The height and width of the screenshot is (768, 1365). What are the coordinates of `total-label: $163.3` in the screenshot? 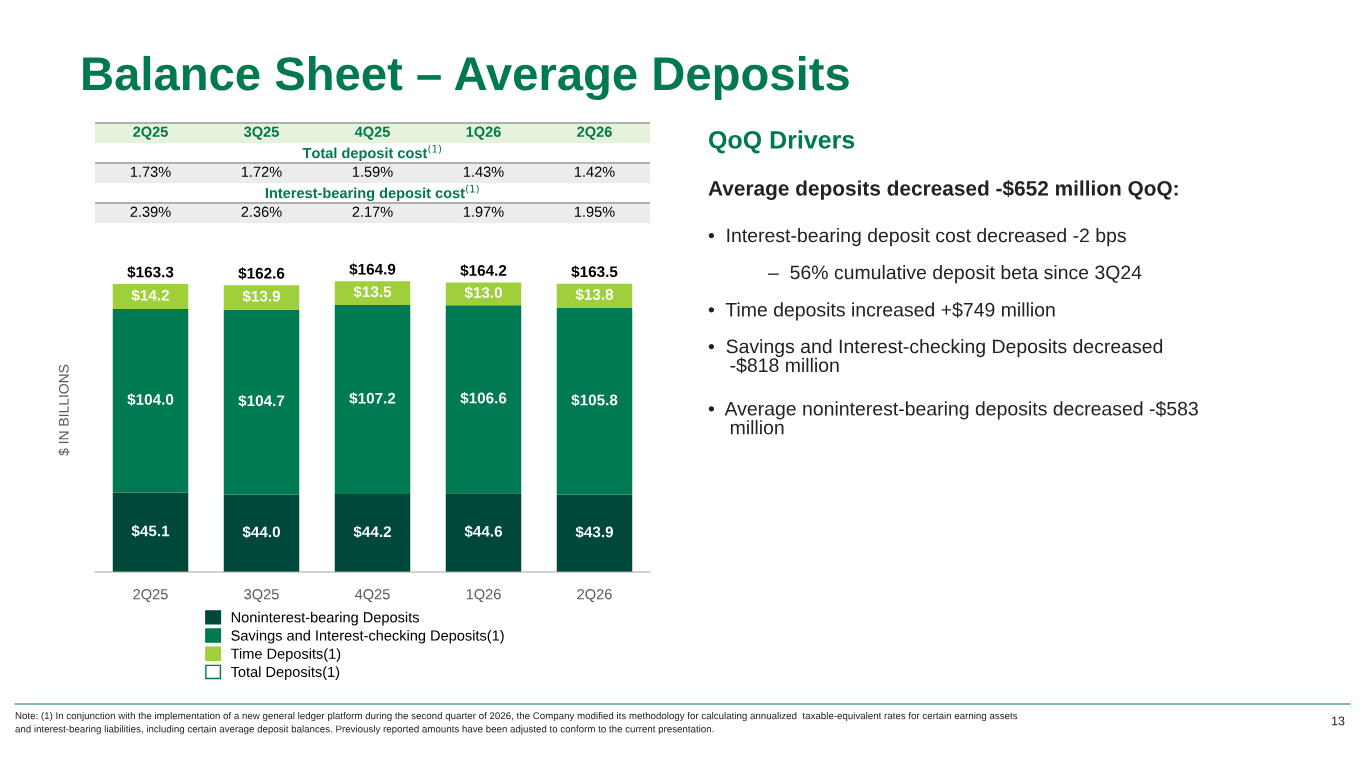 It's located at (150, 272).